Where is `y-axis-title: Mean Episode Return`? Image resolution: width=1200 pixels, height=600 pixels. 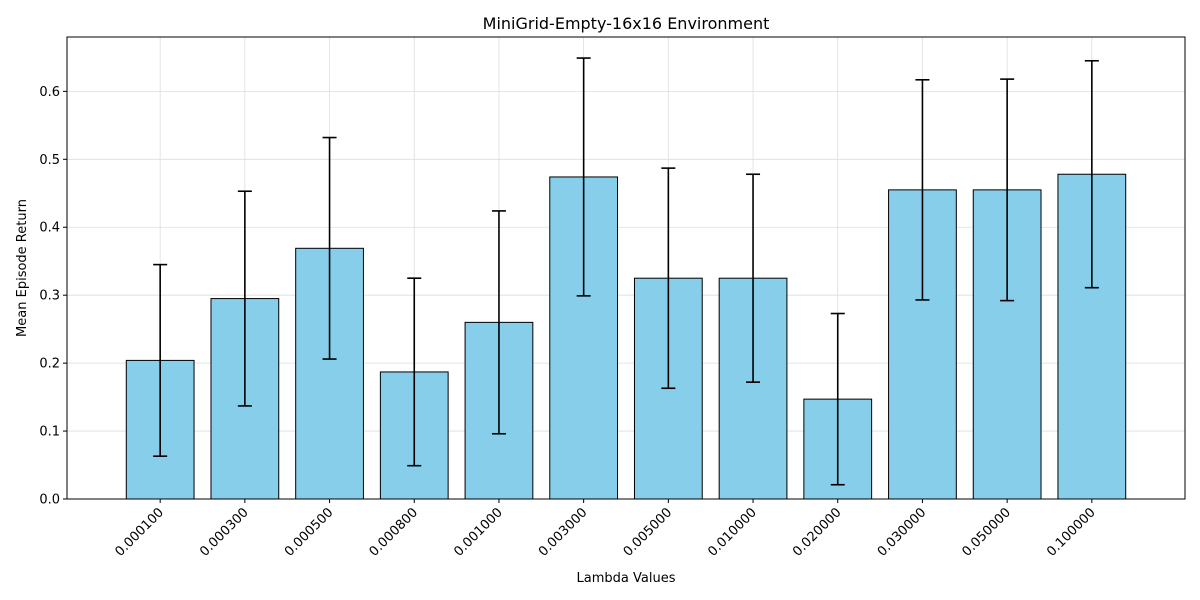
y-axis-title: Mean Episode Return is located at coordinates (22, 268).